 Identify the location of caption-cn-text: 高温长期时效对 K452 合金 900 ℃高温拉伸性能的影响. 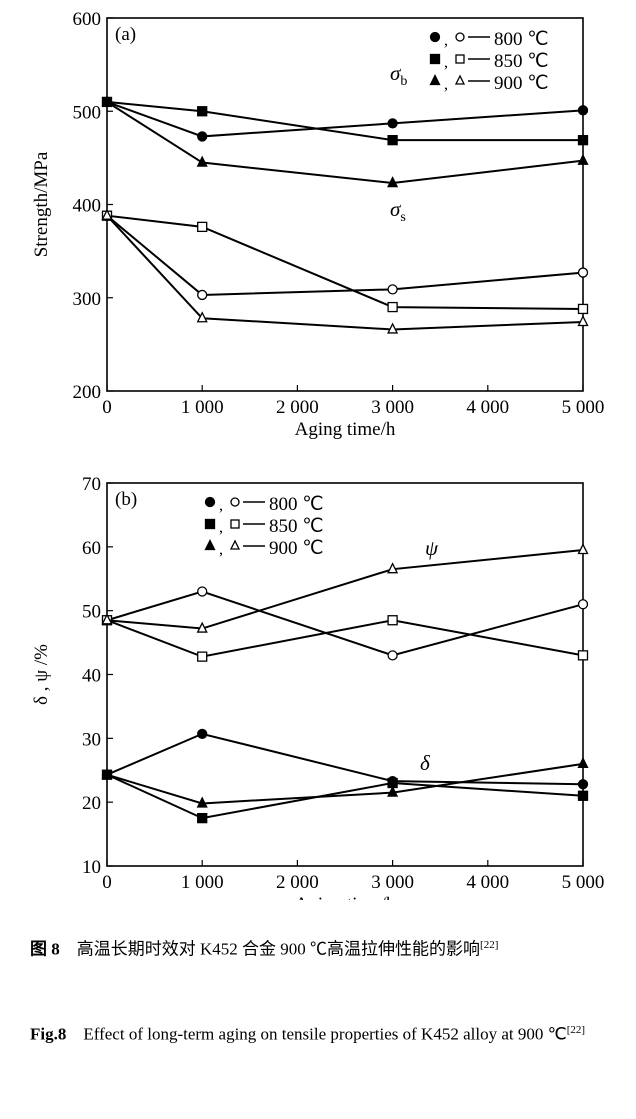
(278, 949).